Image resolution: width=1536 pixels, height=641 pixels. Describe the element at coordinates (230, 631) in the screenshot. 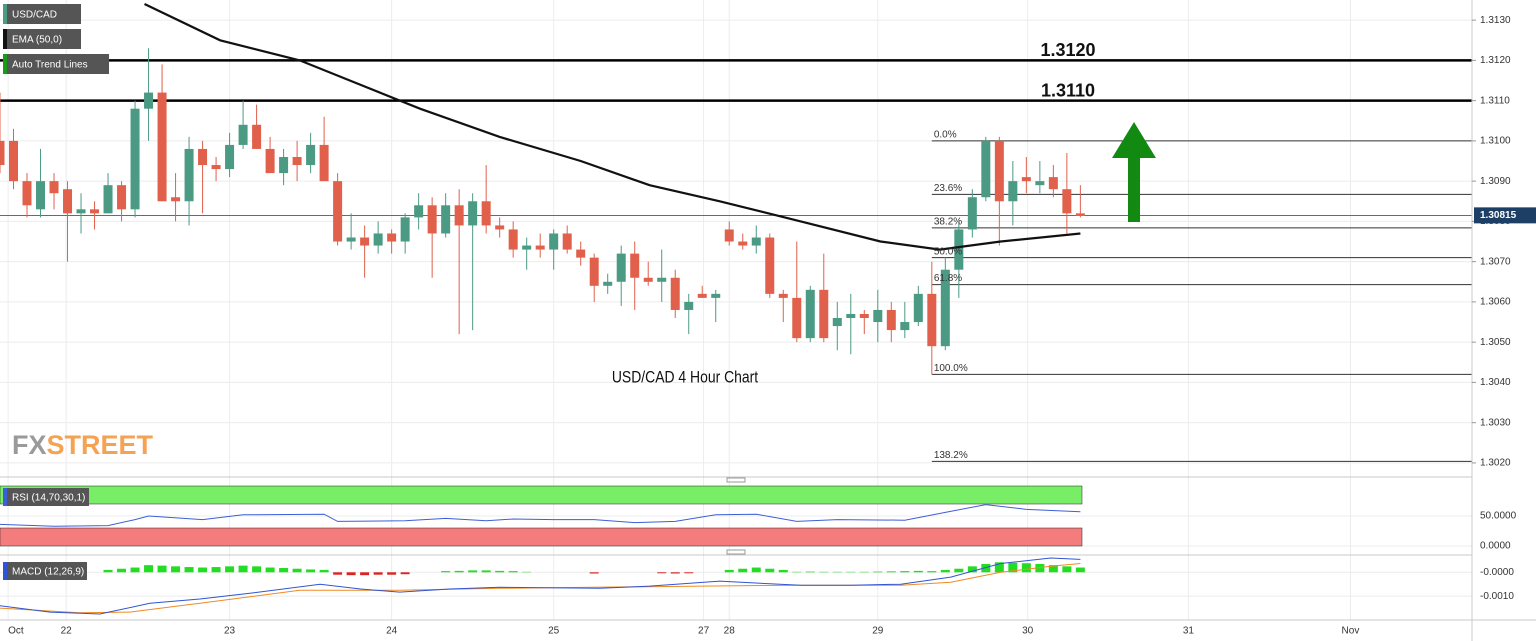

I see `x-tick-label: 23` at that location.